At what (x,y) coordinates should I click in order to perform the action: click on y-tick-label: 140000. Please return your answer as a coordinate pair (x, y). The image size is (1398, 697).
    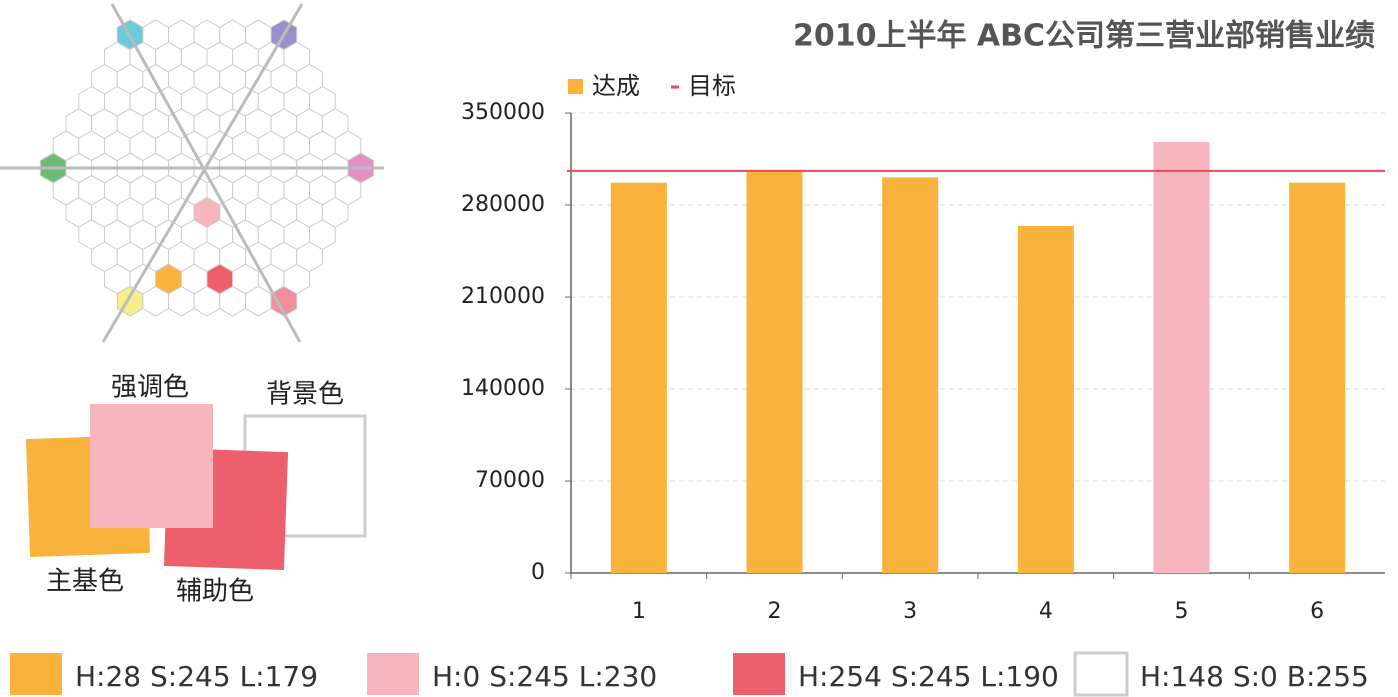
    Looking at the image, I should click on (503, 388).